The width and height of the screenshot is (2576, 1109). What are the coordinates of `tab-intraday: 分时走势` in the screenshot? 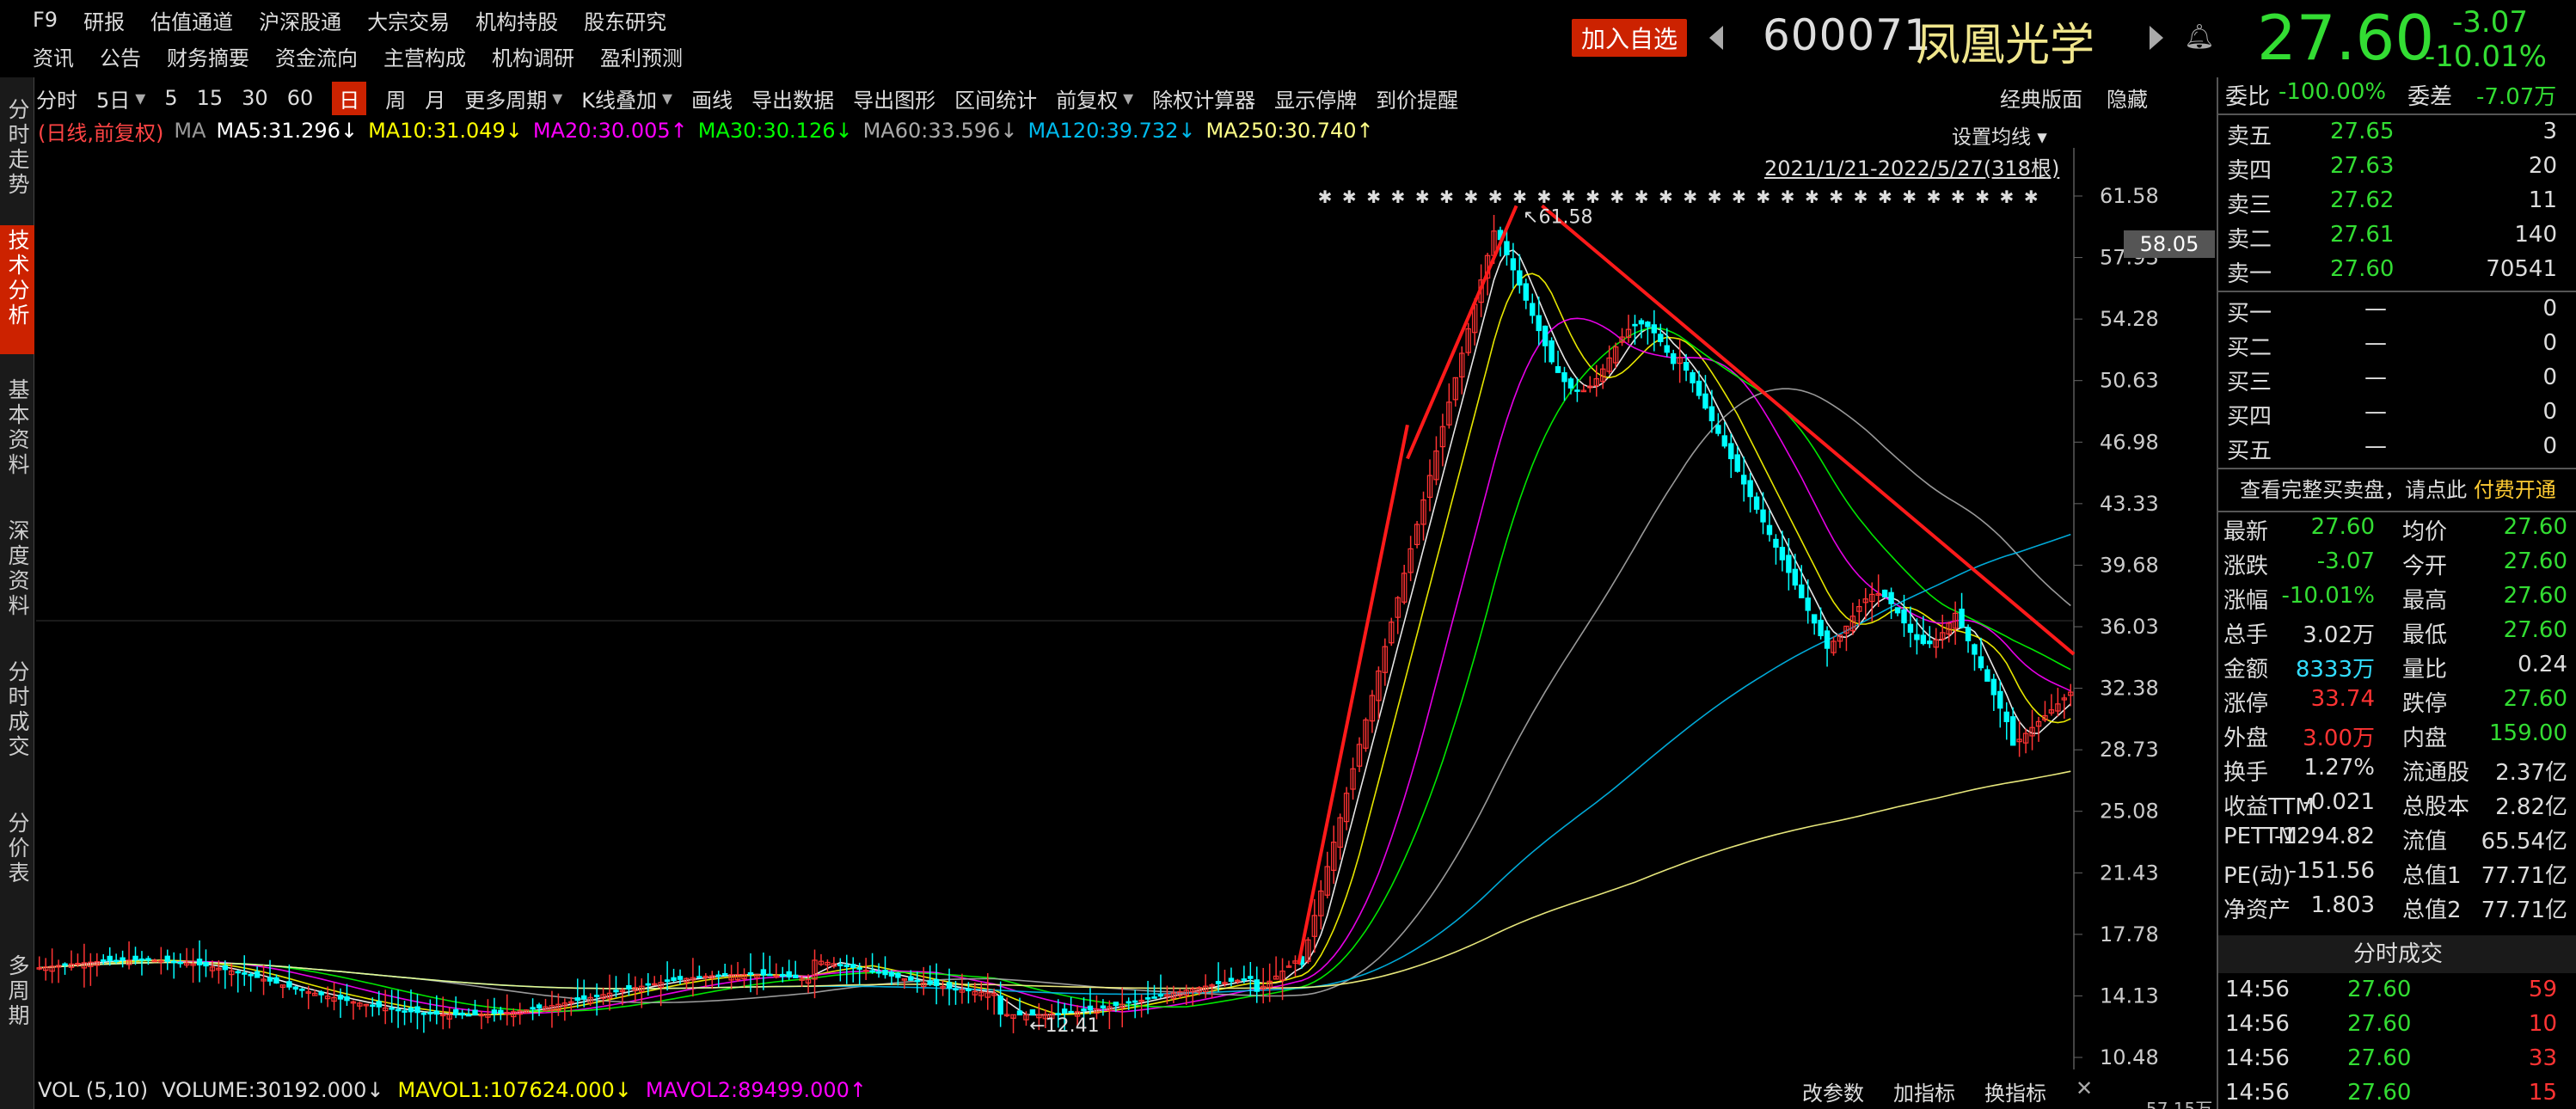 It's located at (17, 148).